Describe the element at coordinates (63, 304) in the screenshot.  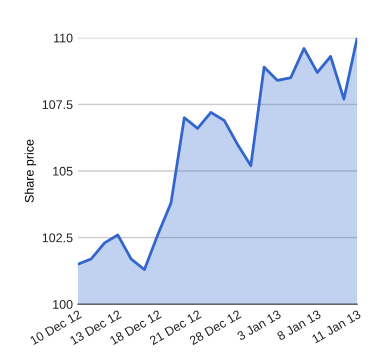
I see `y-tick-label: 100` at that location.